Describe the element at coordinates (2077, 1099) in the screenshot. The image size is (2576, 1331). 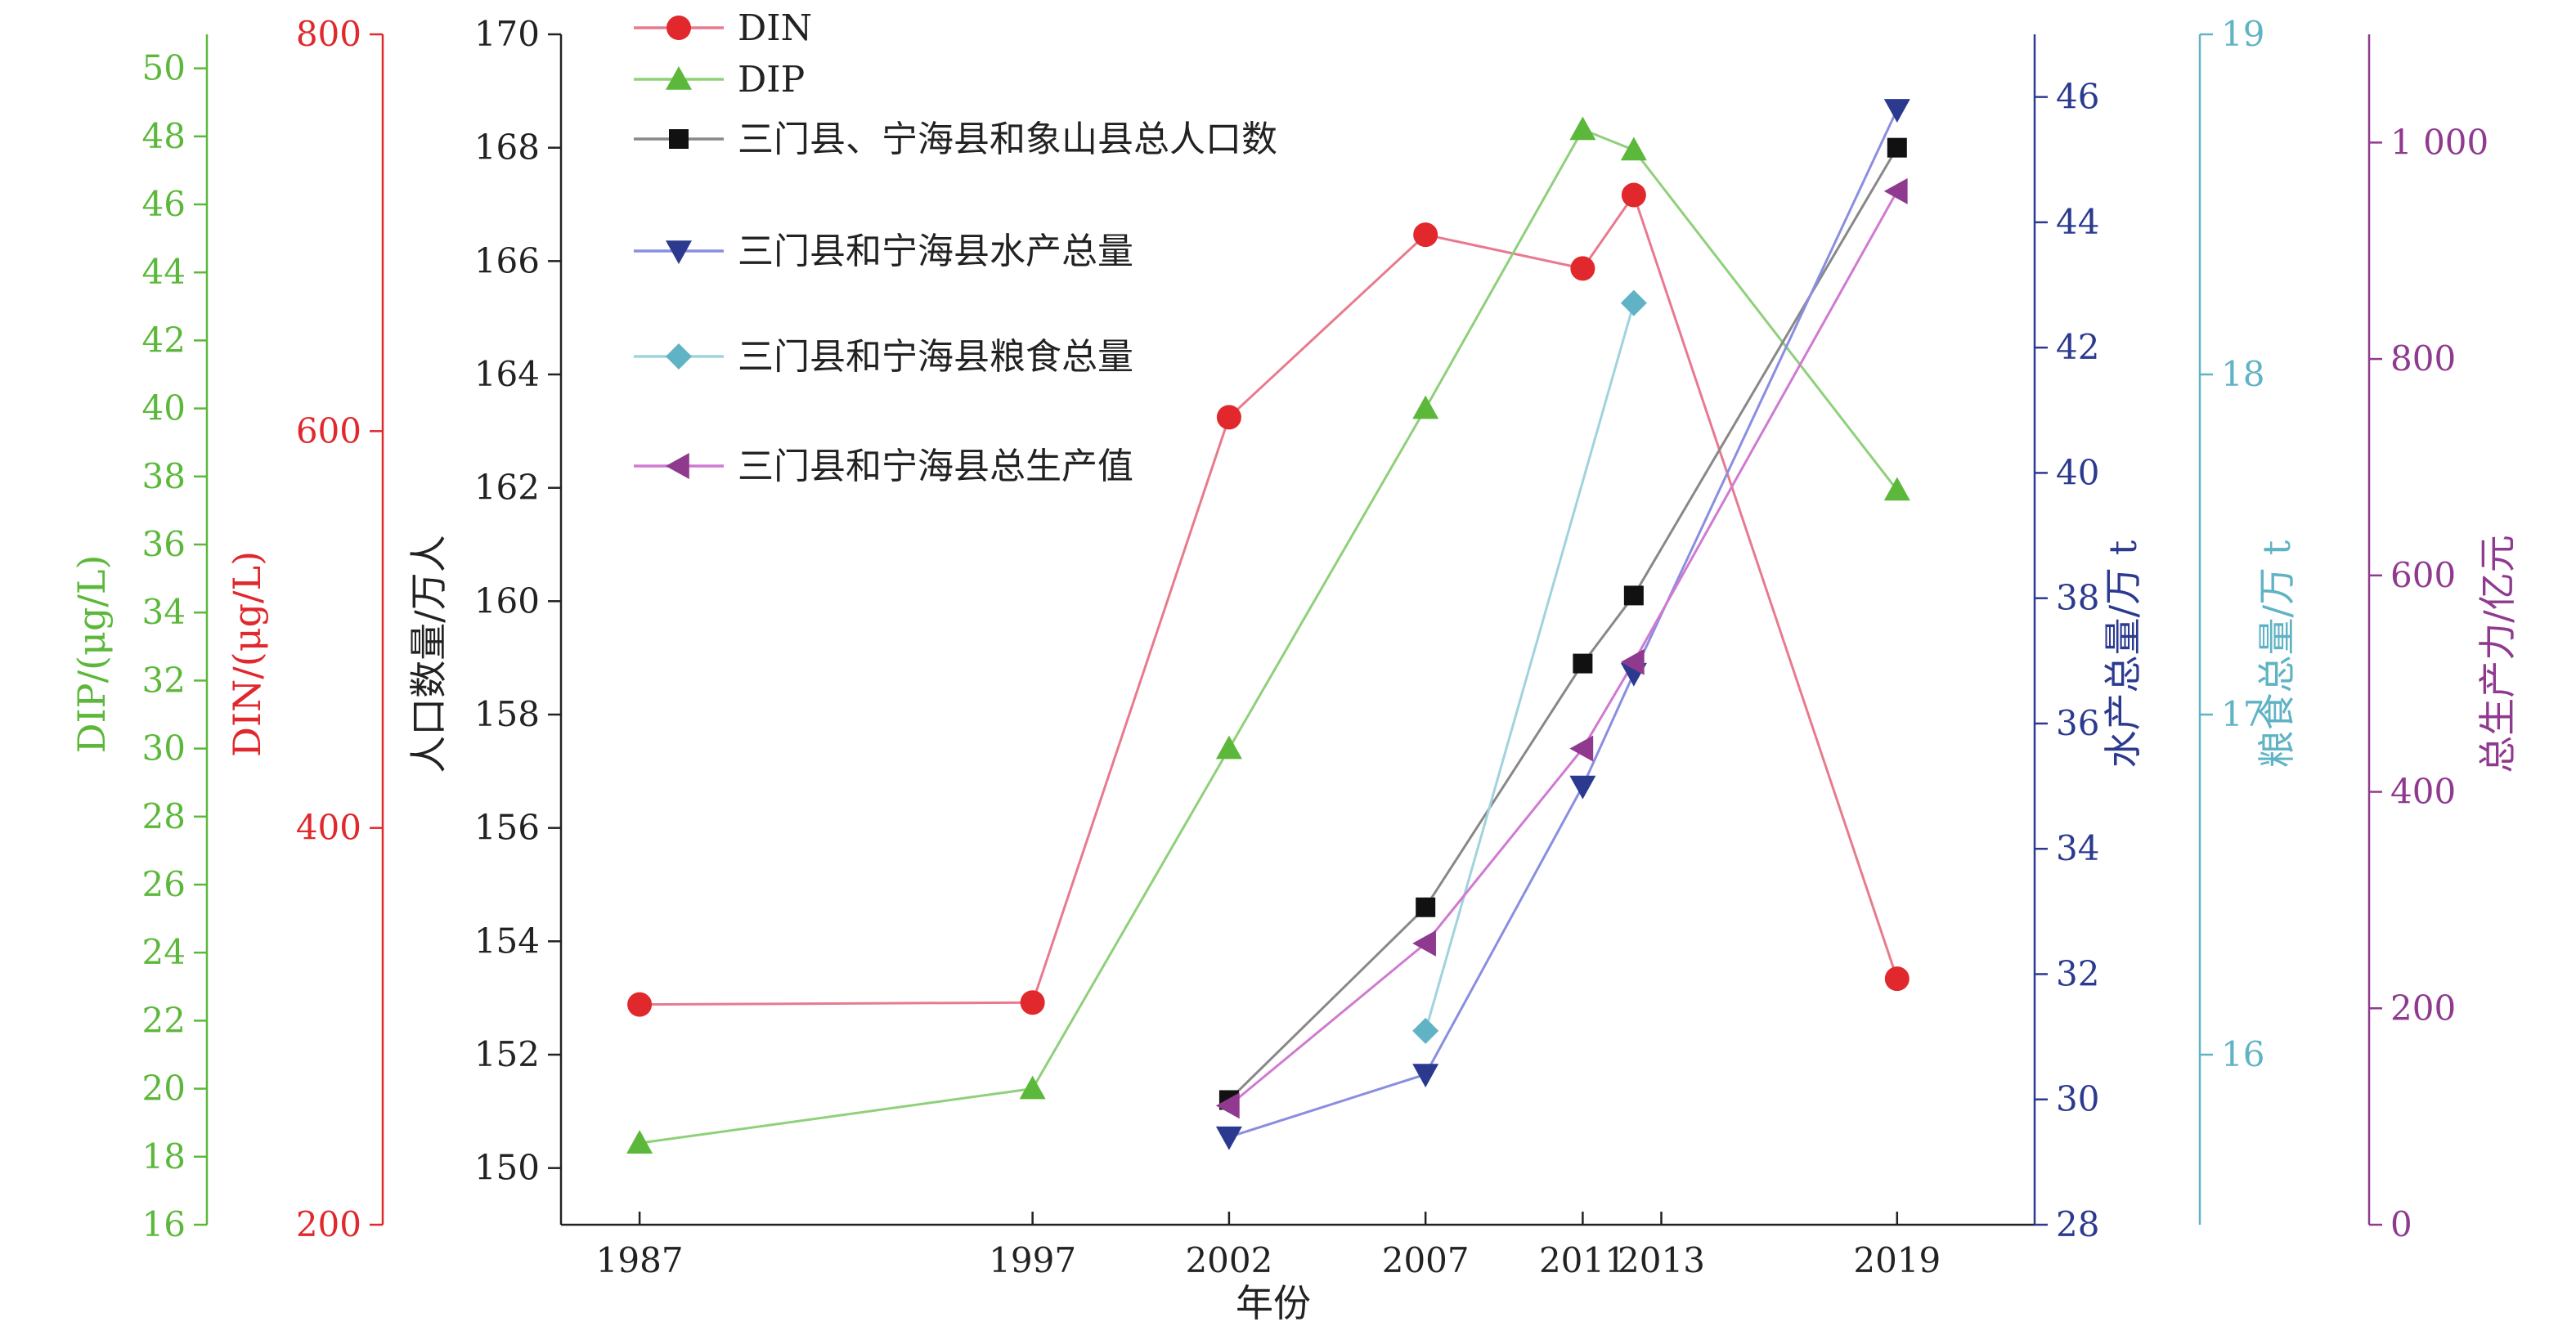
I see `aqua-tick-label: 30` at that location.